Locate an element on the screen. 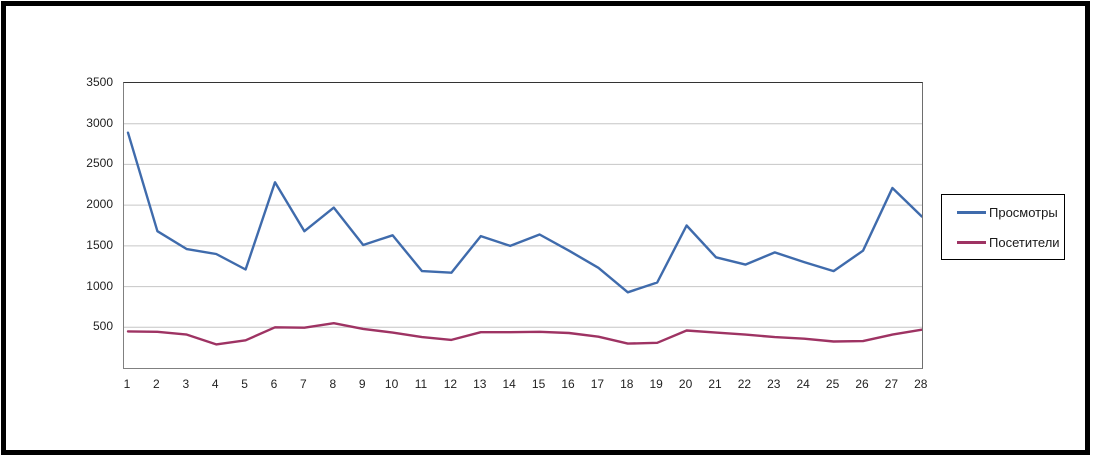 This screenshot has height=458, width=1093. x-axis-tick-label: 4 is located at coordinates (215, 384).